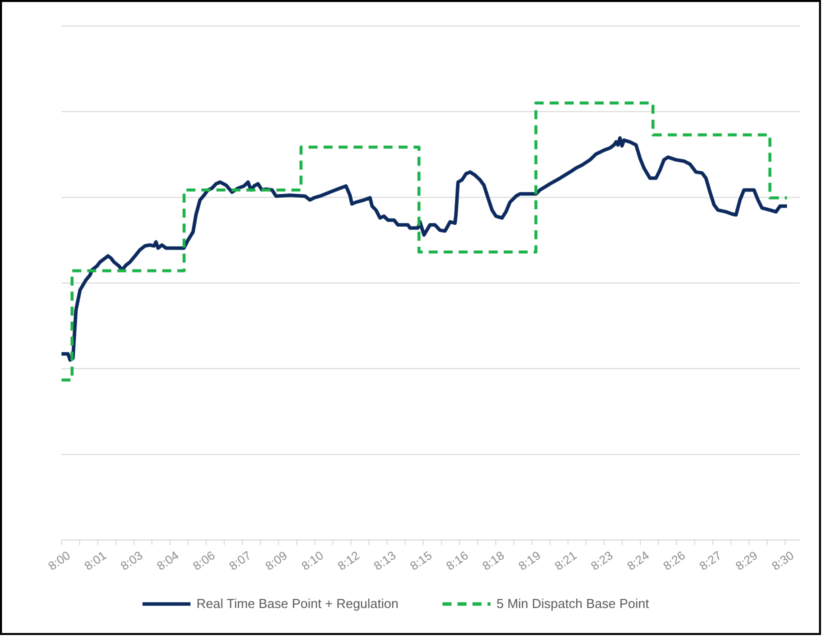 Image resolution: width=825 pixels, height=637 pixels. Describe the element at coordinates (348, 561) in the screenshot. I see `x-tick-label: 8:12` at that location.